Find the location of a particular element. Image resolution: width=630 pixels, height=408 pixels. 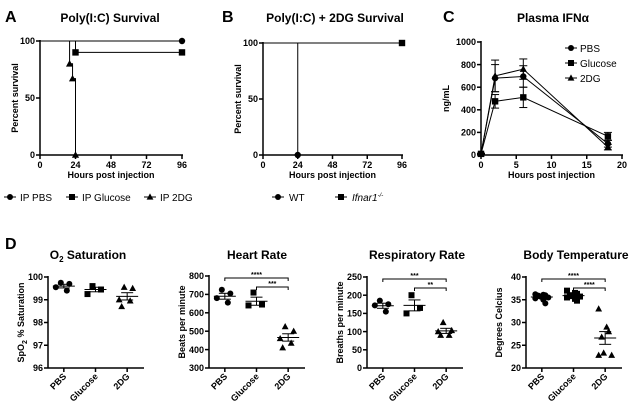

significance-label: ** is located at coordinates (431, 285).